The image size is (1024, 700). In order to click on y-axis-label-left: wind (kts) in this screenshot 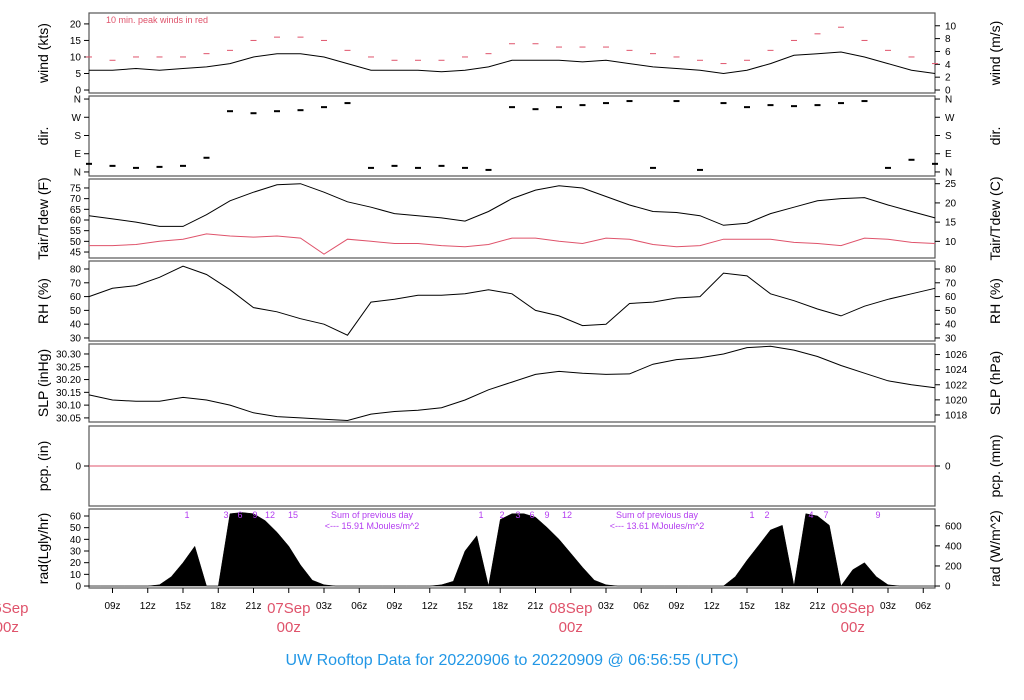, I will do `click(43, 53)`.